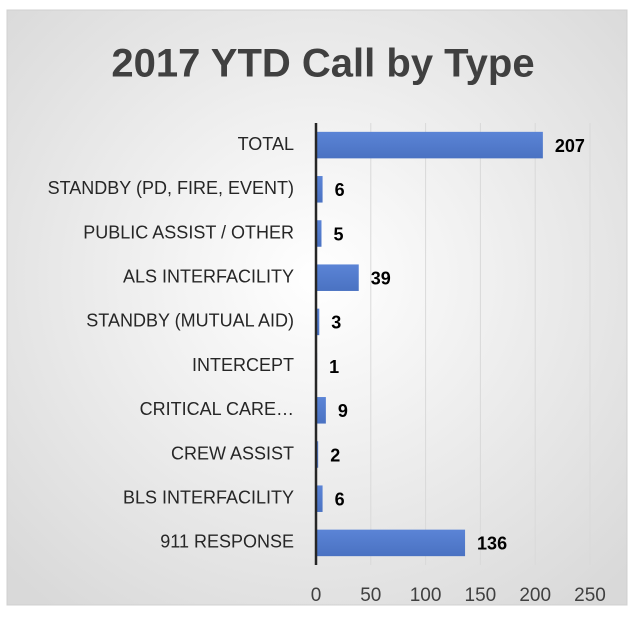  What do you see at coordinates (171, 188) in the screenshot?
I see `y-tick-label: STANDBY (PD, FIRE, EVENT)` at bounding box center [171, 188].